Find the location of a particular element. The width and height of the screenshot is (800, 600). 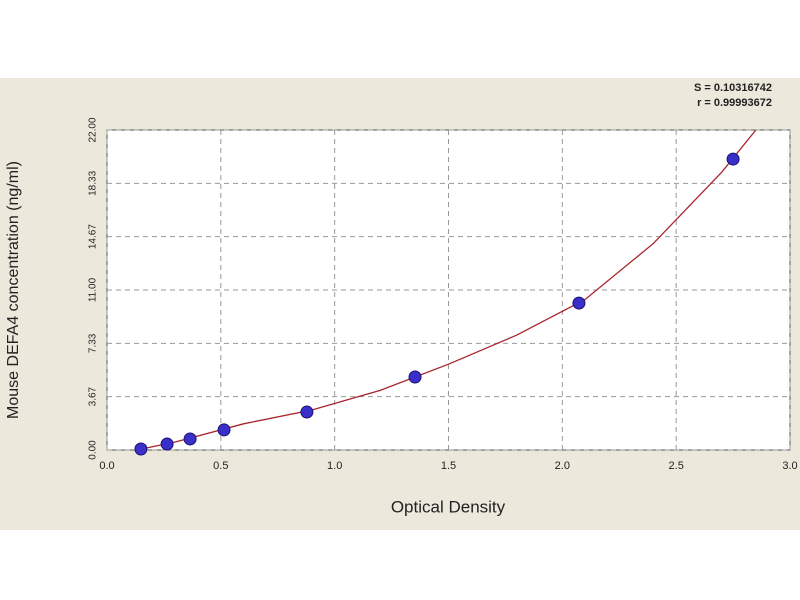

annotation: r = 0.99993672 is located at coordinates (734, 103).